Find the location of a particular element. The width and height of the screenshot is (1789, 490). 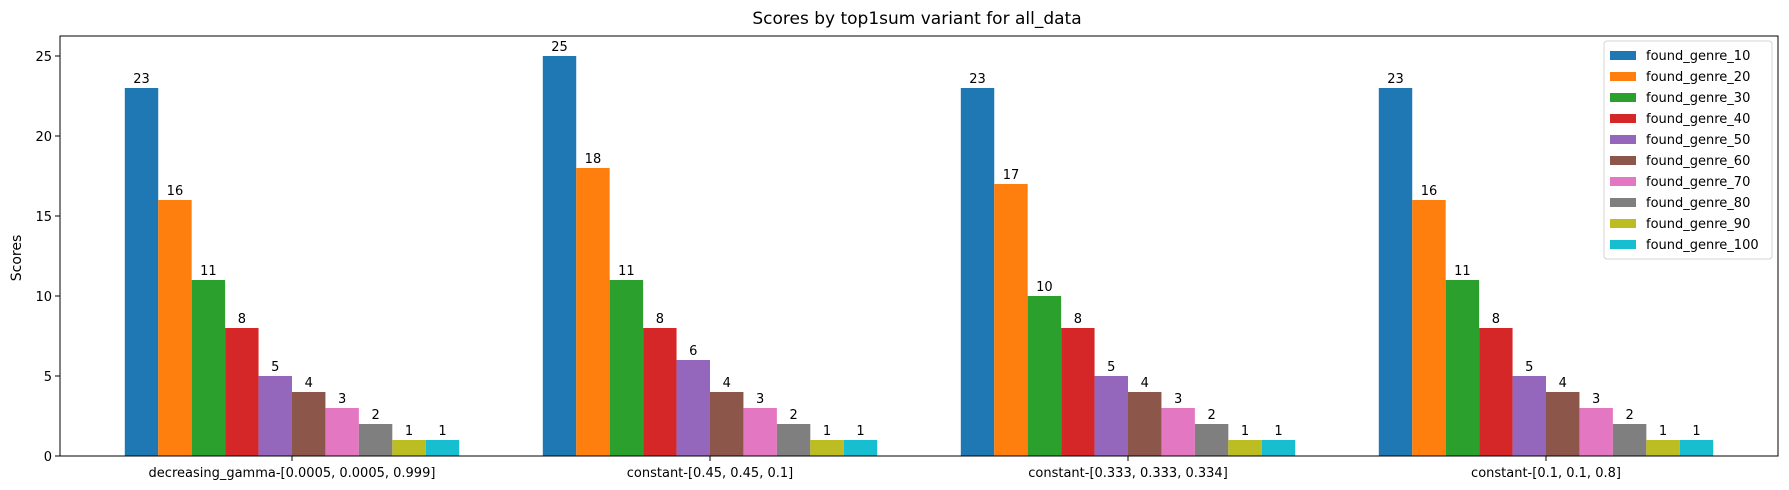

y-axis: 0 5 10 15 20 25 is located at coordinates (47, 257).